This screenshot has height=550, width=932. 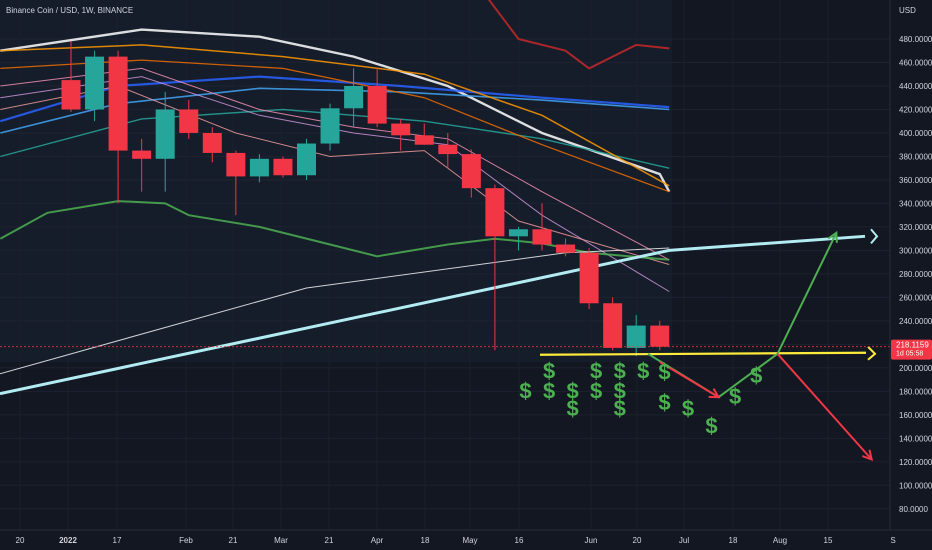 What do you see at coordinates (117, 540) in the screenshot?
I see `x-tick-label: 17` at bounding box center [117, 540].